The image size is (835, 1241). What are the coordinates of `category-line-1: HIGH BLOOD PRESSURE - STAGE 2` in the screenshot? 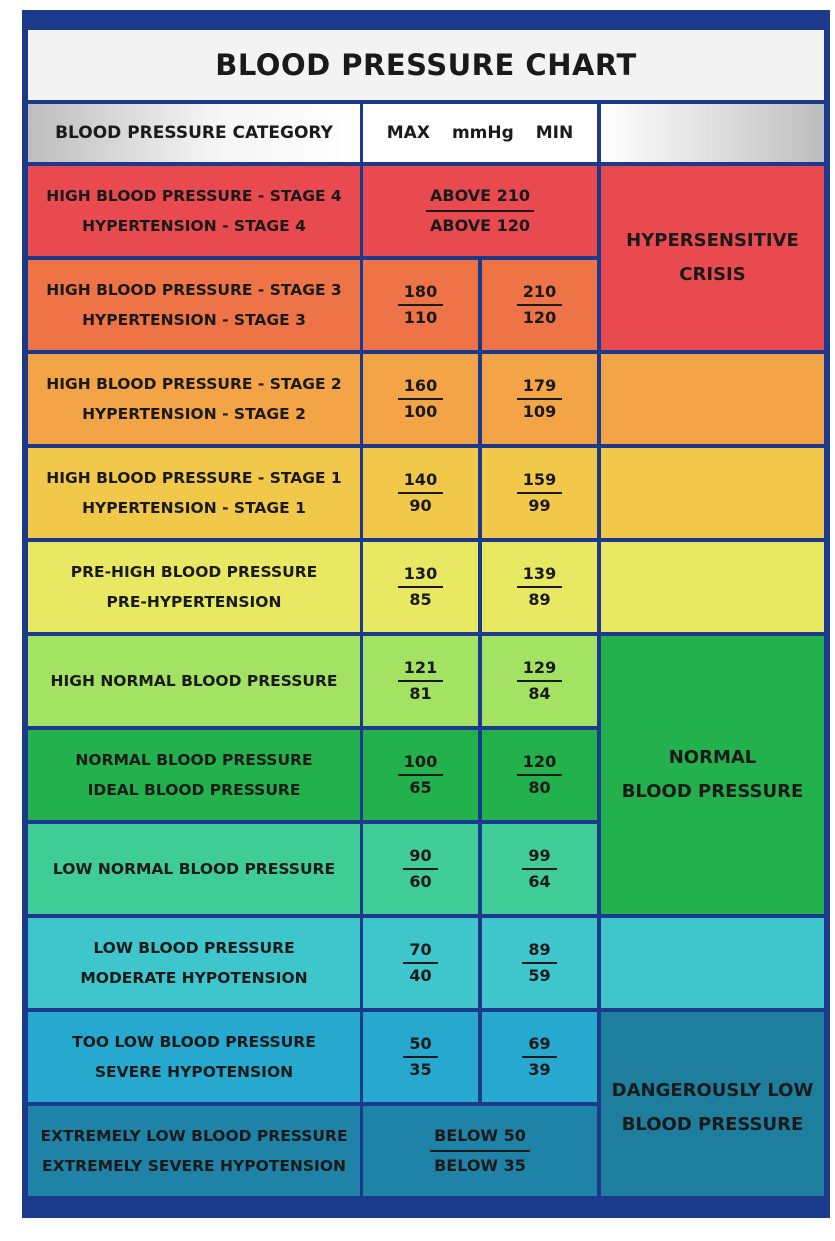 It's located at (194, 384).